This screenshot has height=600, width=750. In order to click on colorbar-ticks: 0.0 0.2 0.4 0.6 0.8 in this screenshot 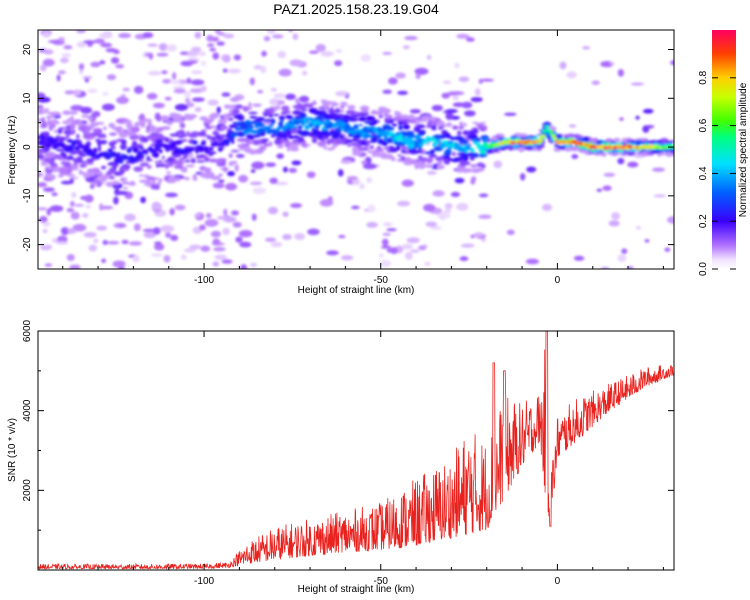, I will do `click(717, 173)`.